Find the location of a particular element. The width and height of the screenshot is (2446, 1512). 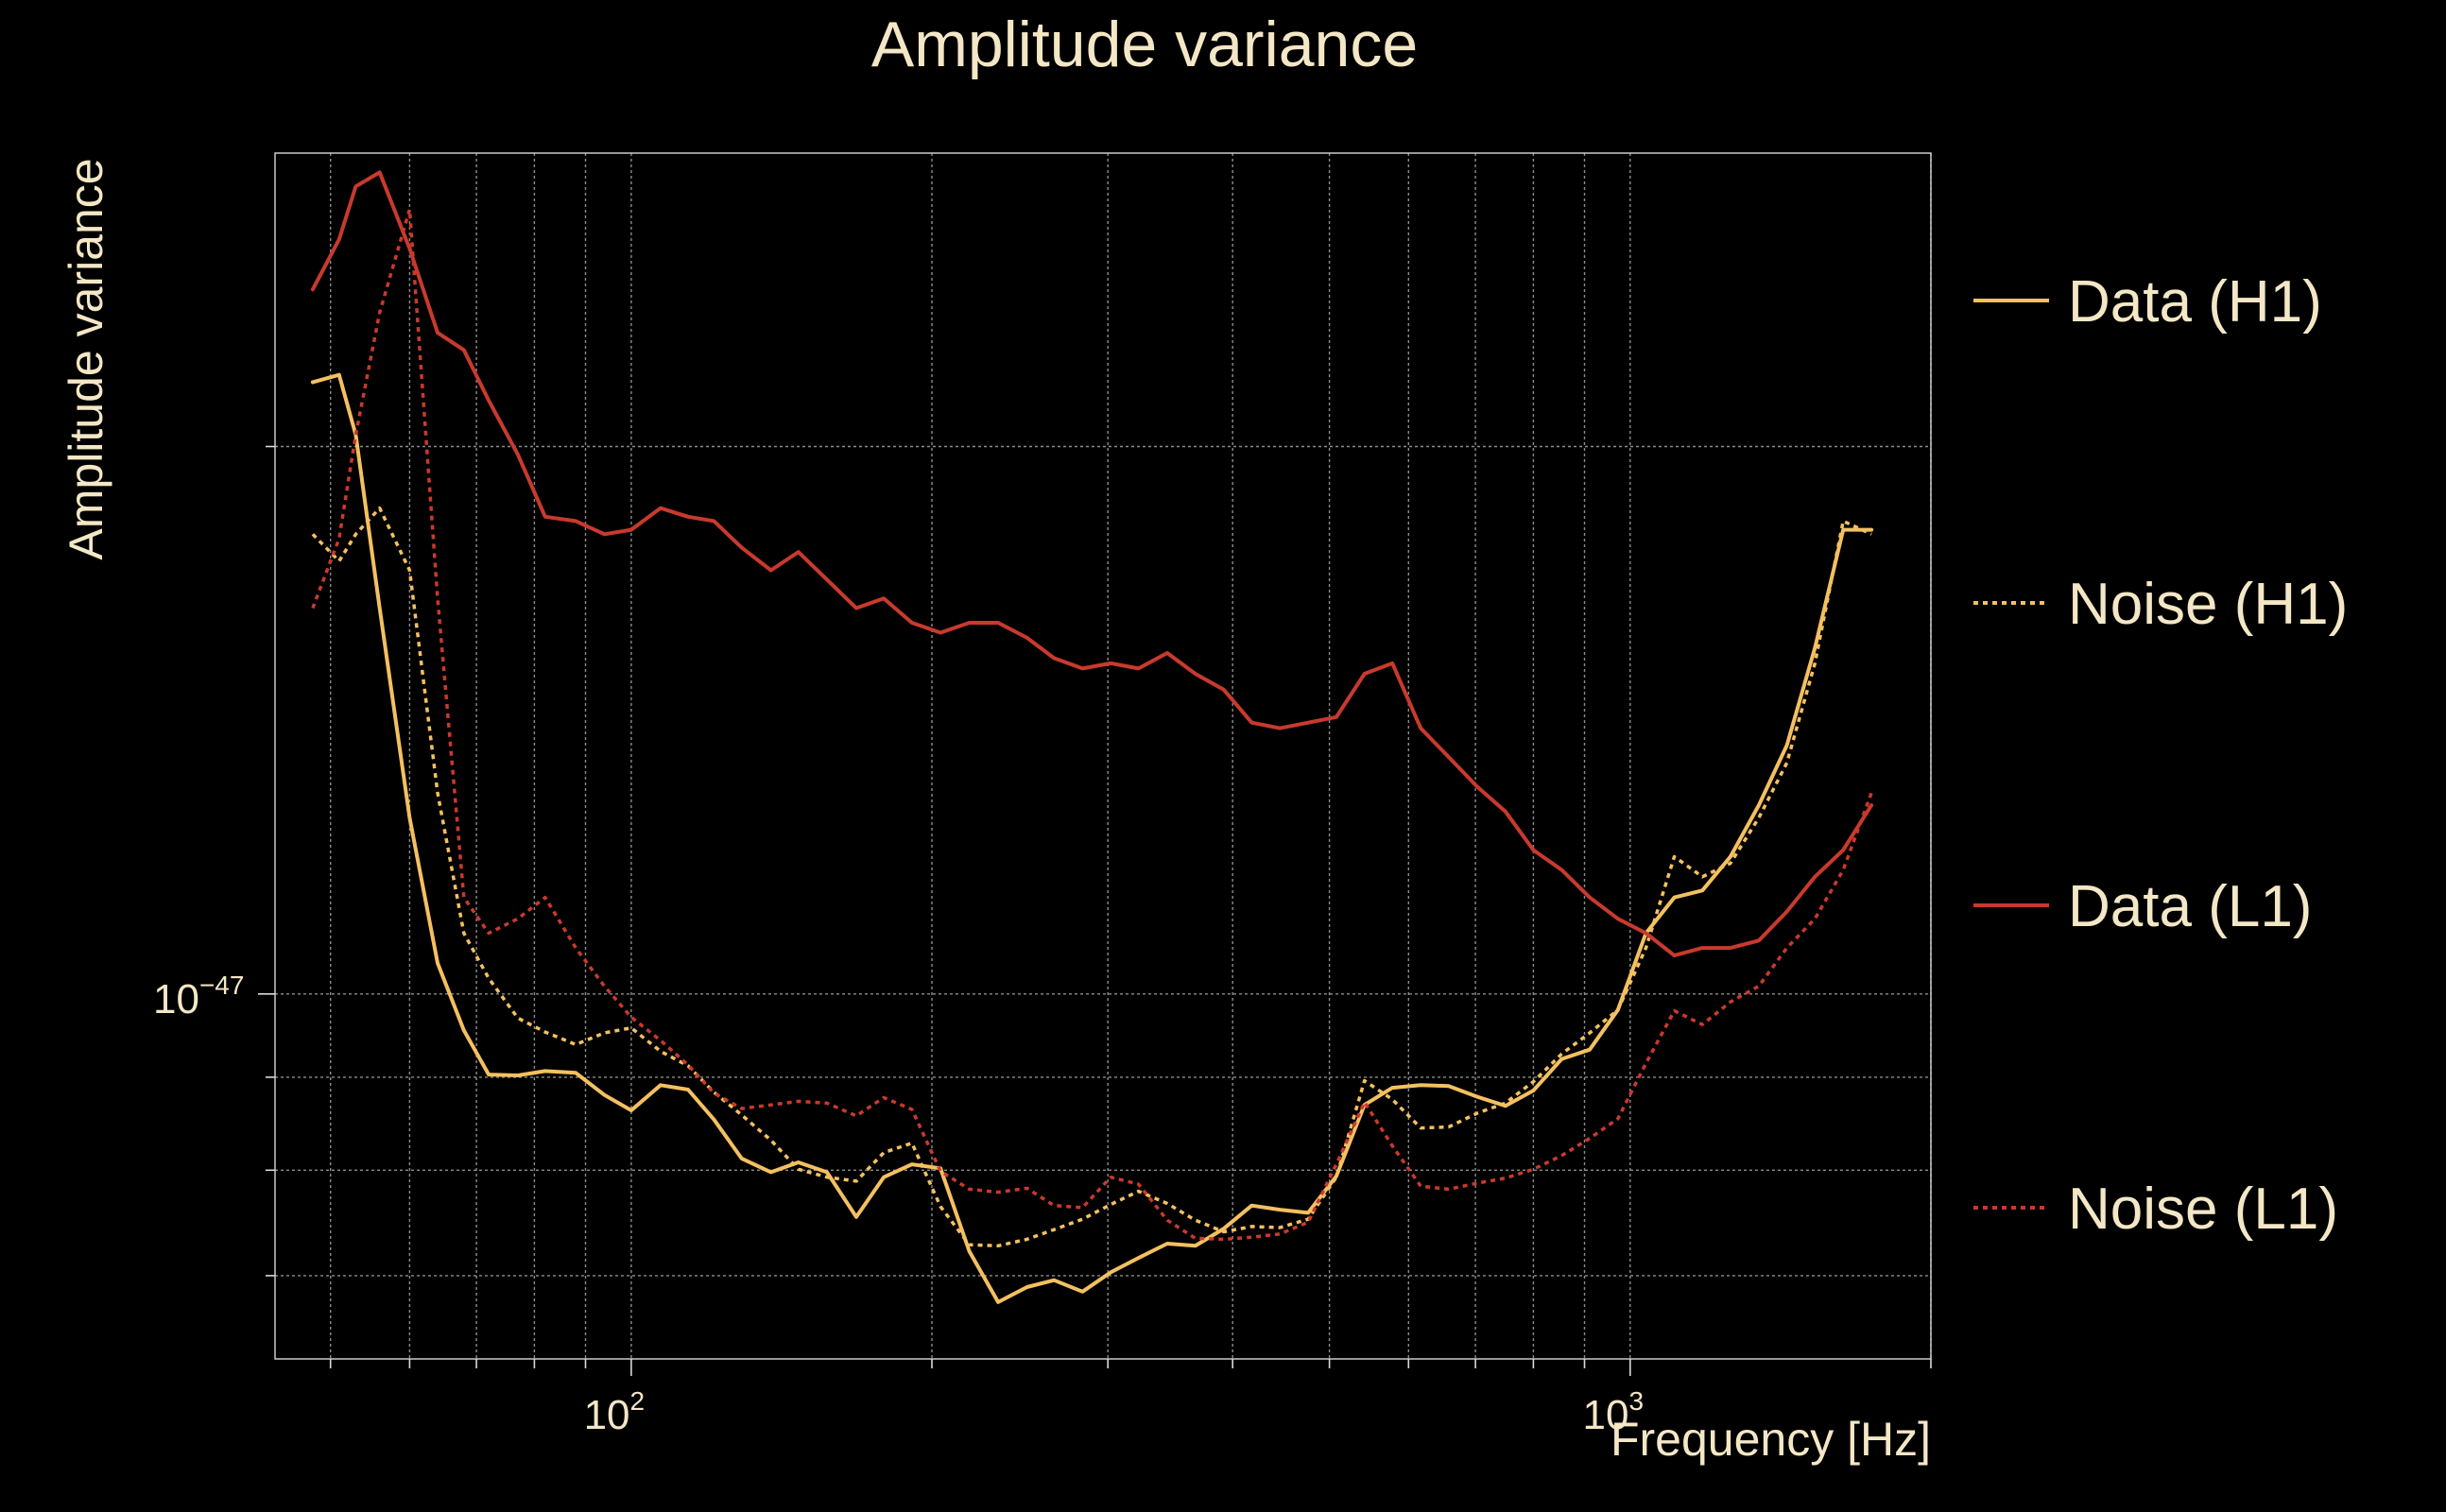

x-axis-label: Frequency [Hz] is located at coordinates (1771, 1439).